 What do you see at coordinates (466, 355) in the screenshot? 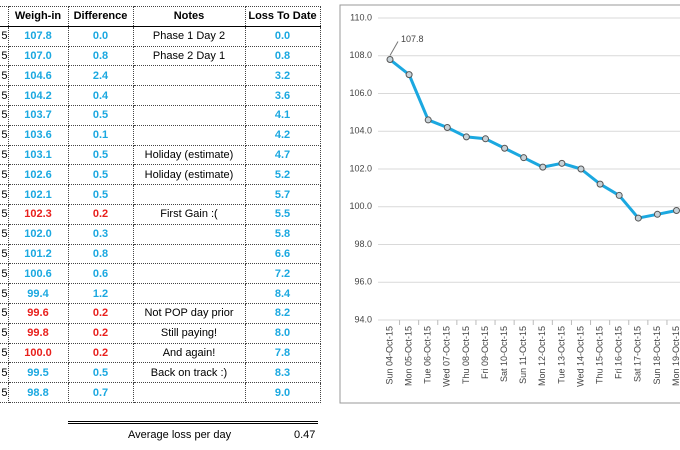
I see `x-tick-label: Thu 08-Oct-15` at bounding box center [466, 355].